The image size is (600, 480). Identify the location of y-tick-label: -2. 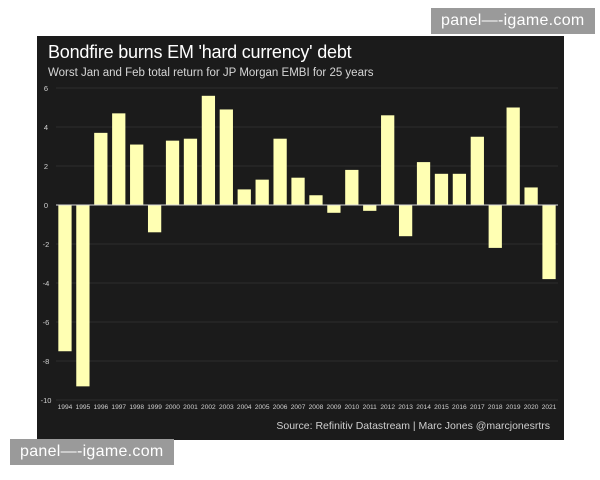
(46, 244).